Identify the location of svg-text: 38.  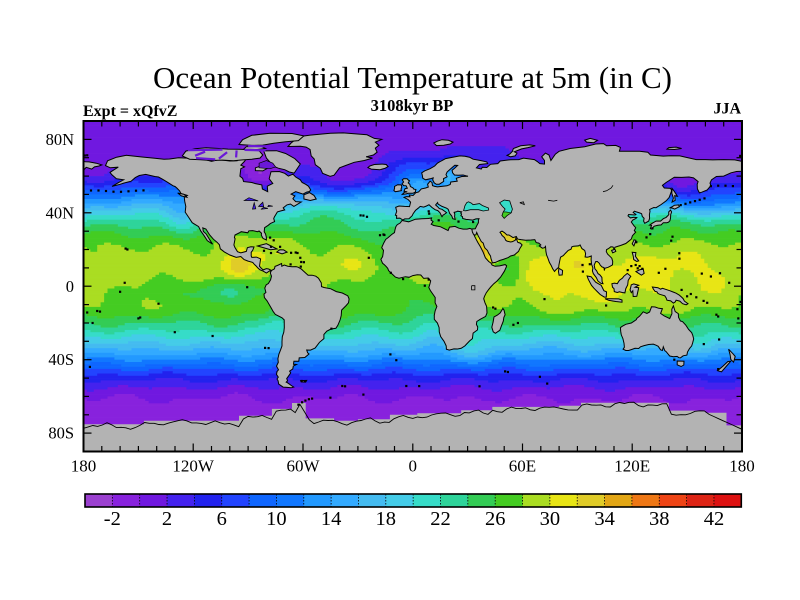
(659, 519).